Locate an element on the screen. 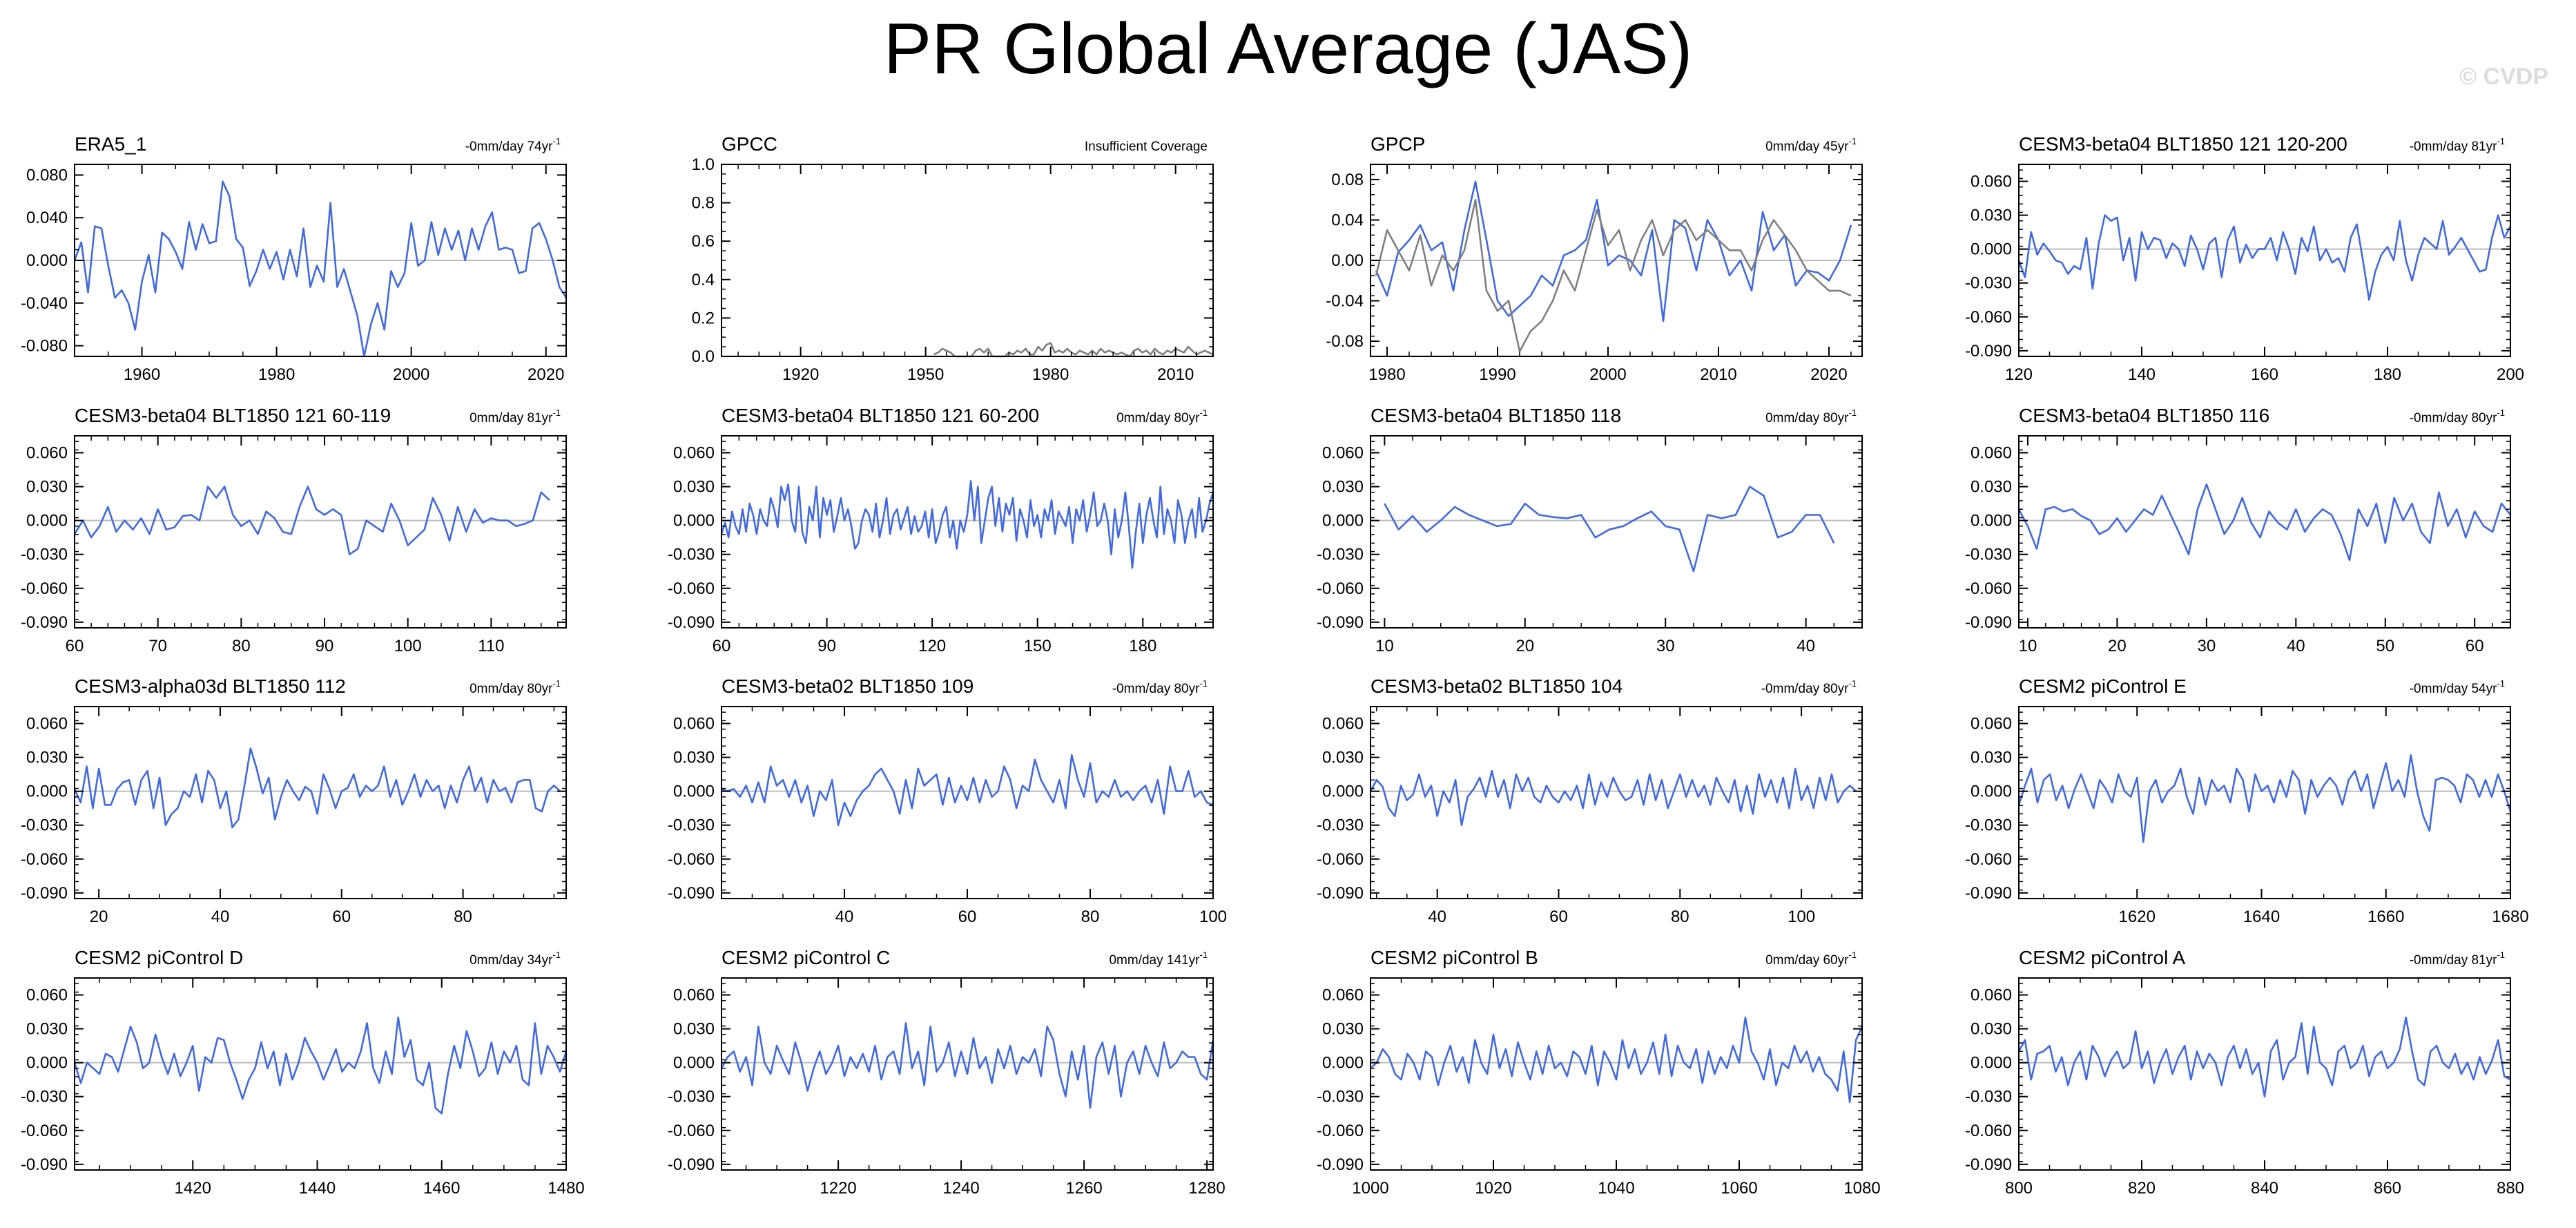 The image size is (2576, 1228). x-tick-label: 140 is located at coordinates (2142, 374).